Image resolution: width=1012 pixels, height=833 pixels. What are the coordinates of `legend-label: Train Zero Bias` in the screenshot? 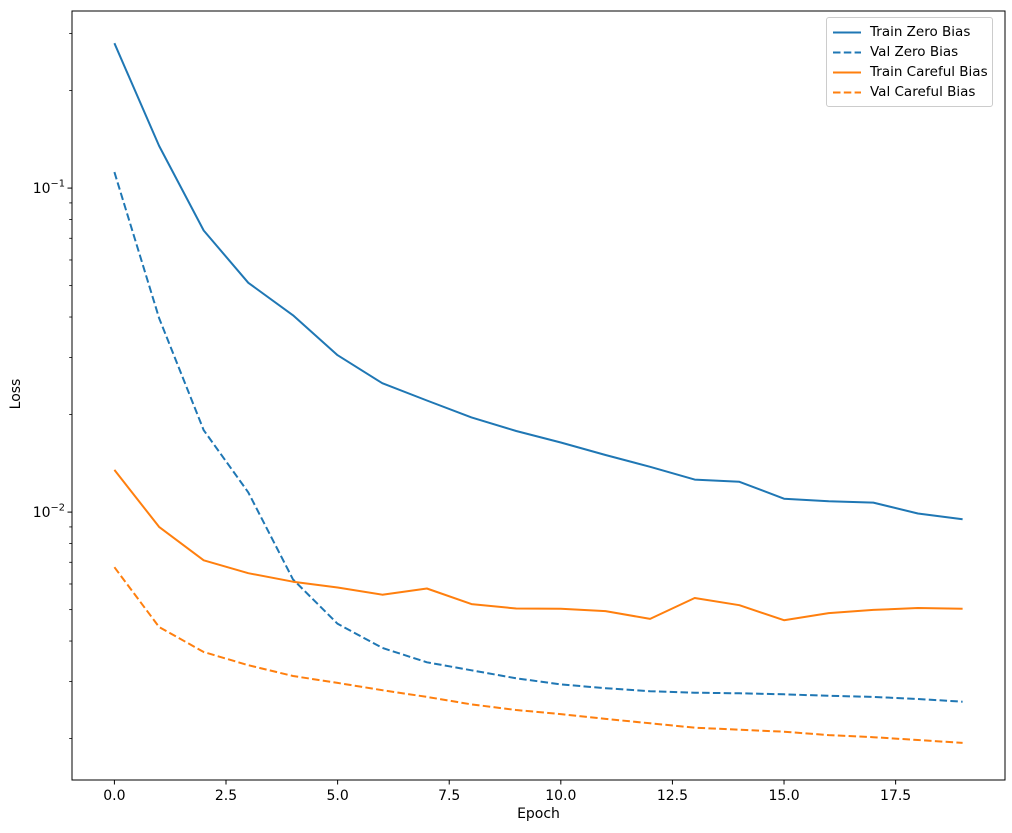 It's located at (920, 32).